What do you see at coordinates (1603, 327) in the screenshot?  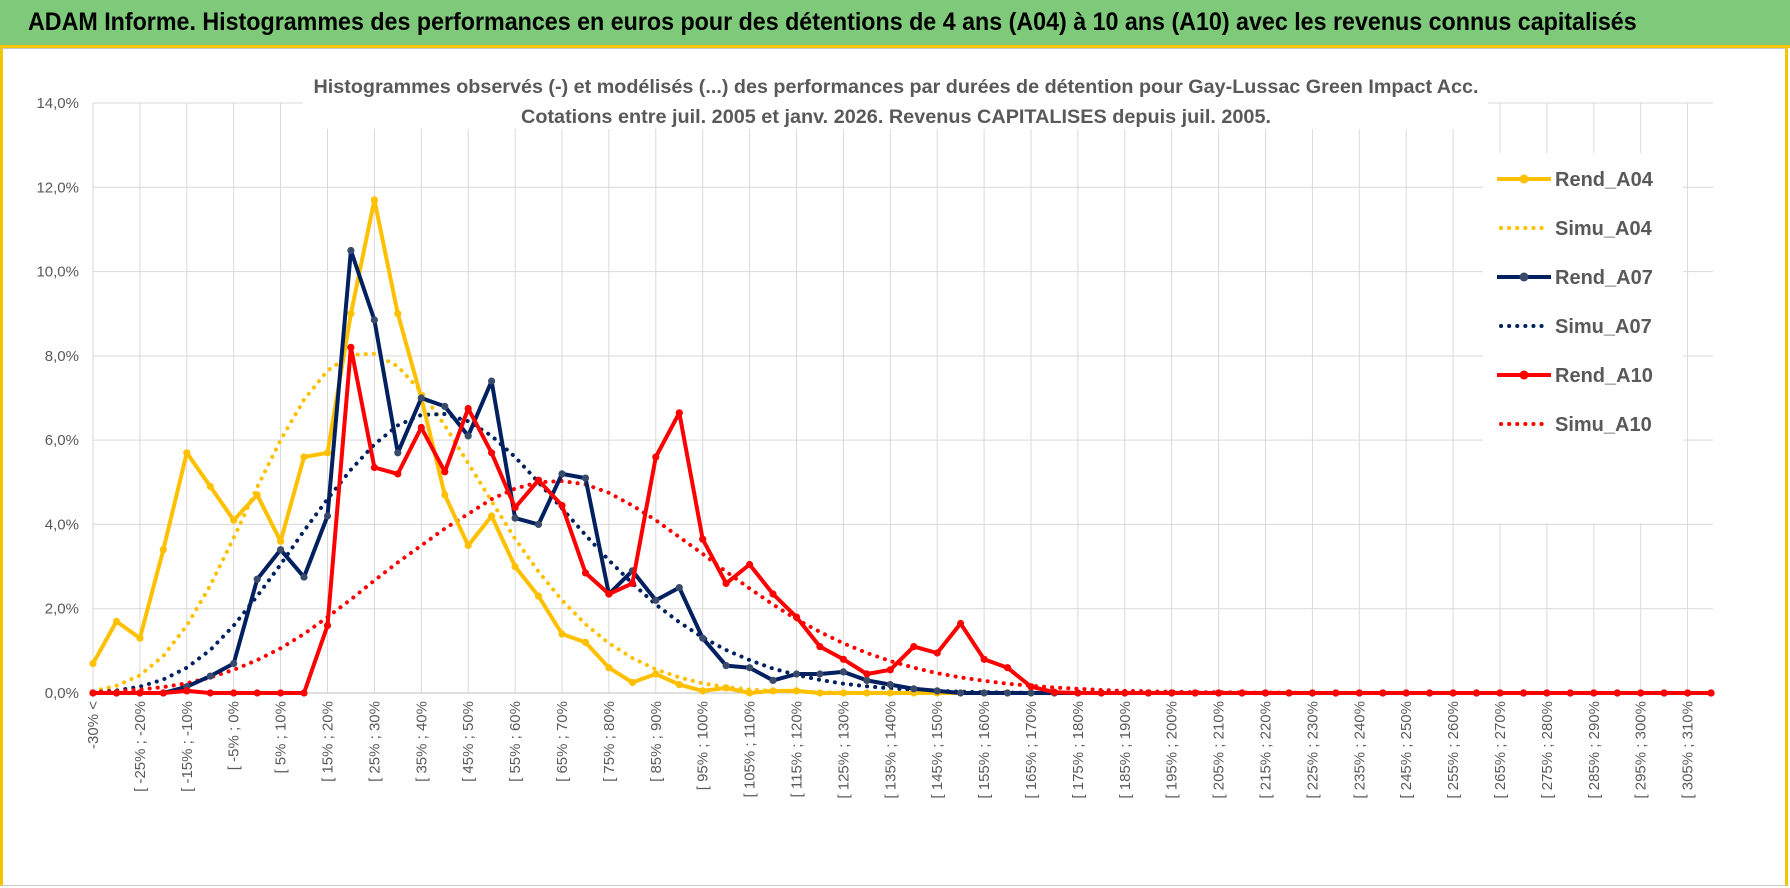 I see `legend-label-simu-a07: Simu_A07` at bounding box center [1603, 327].